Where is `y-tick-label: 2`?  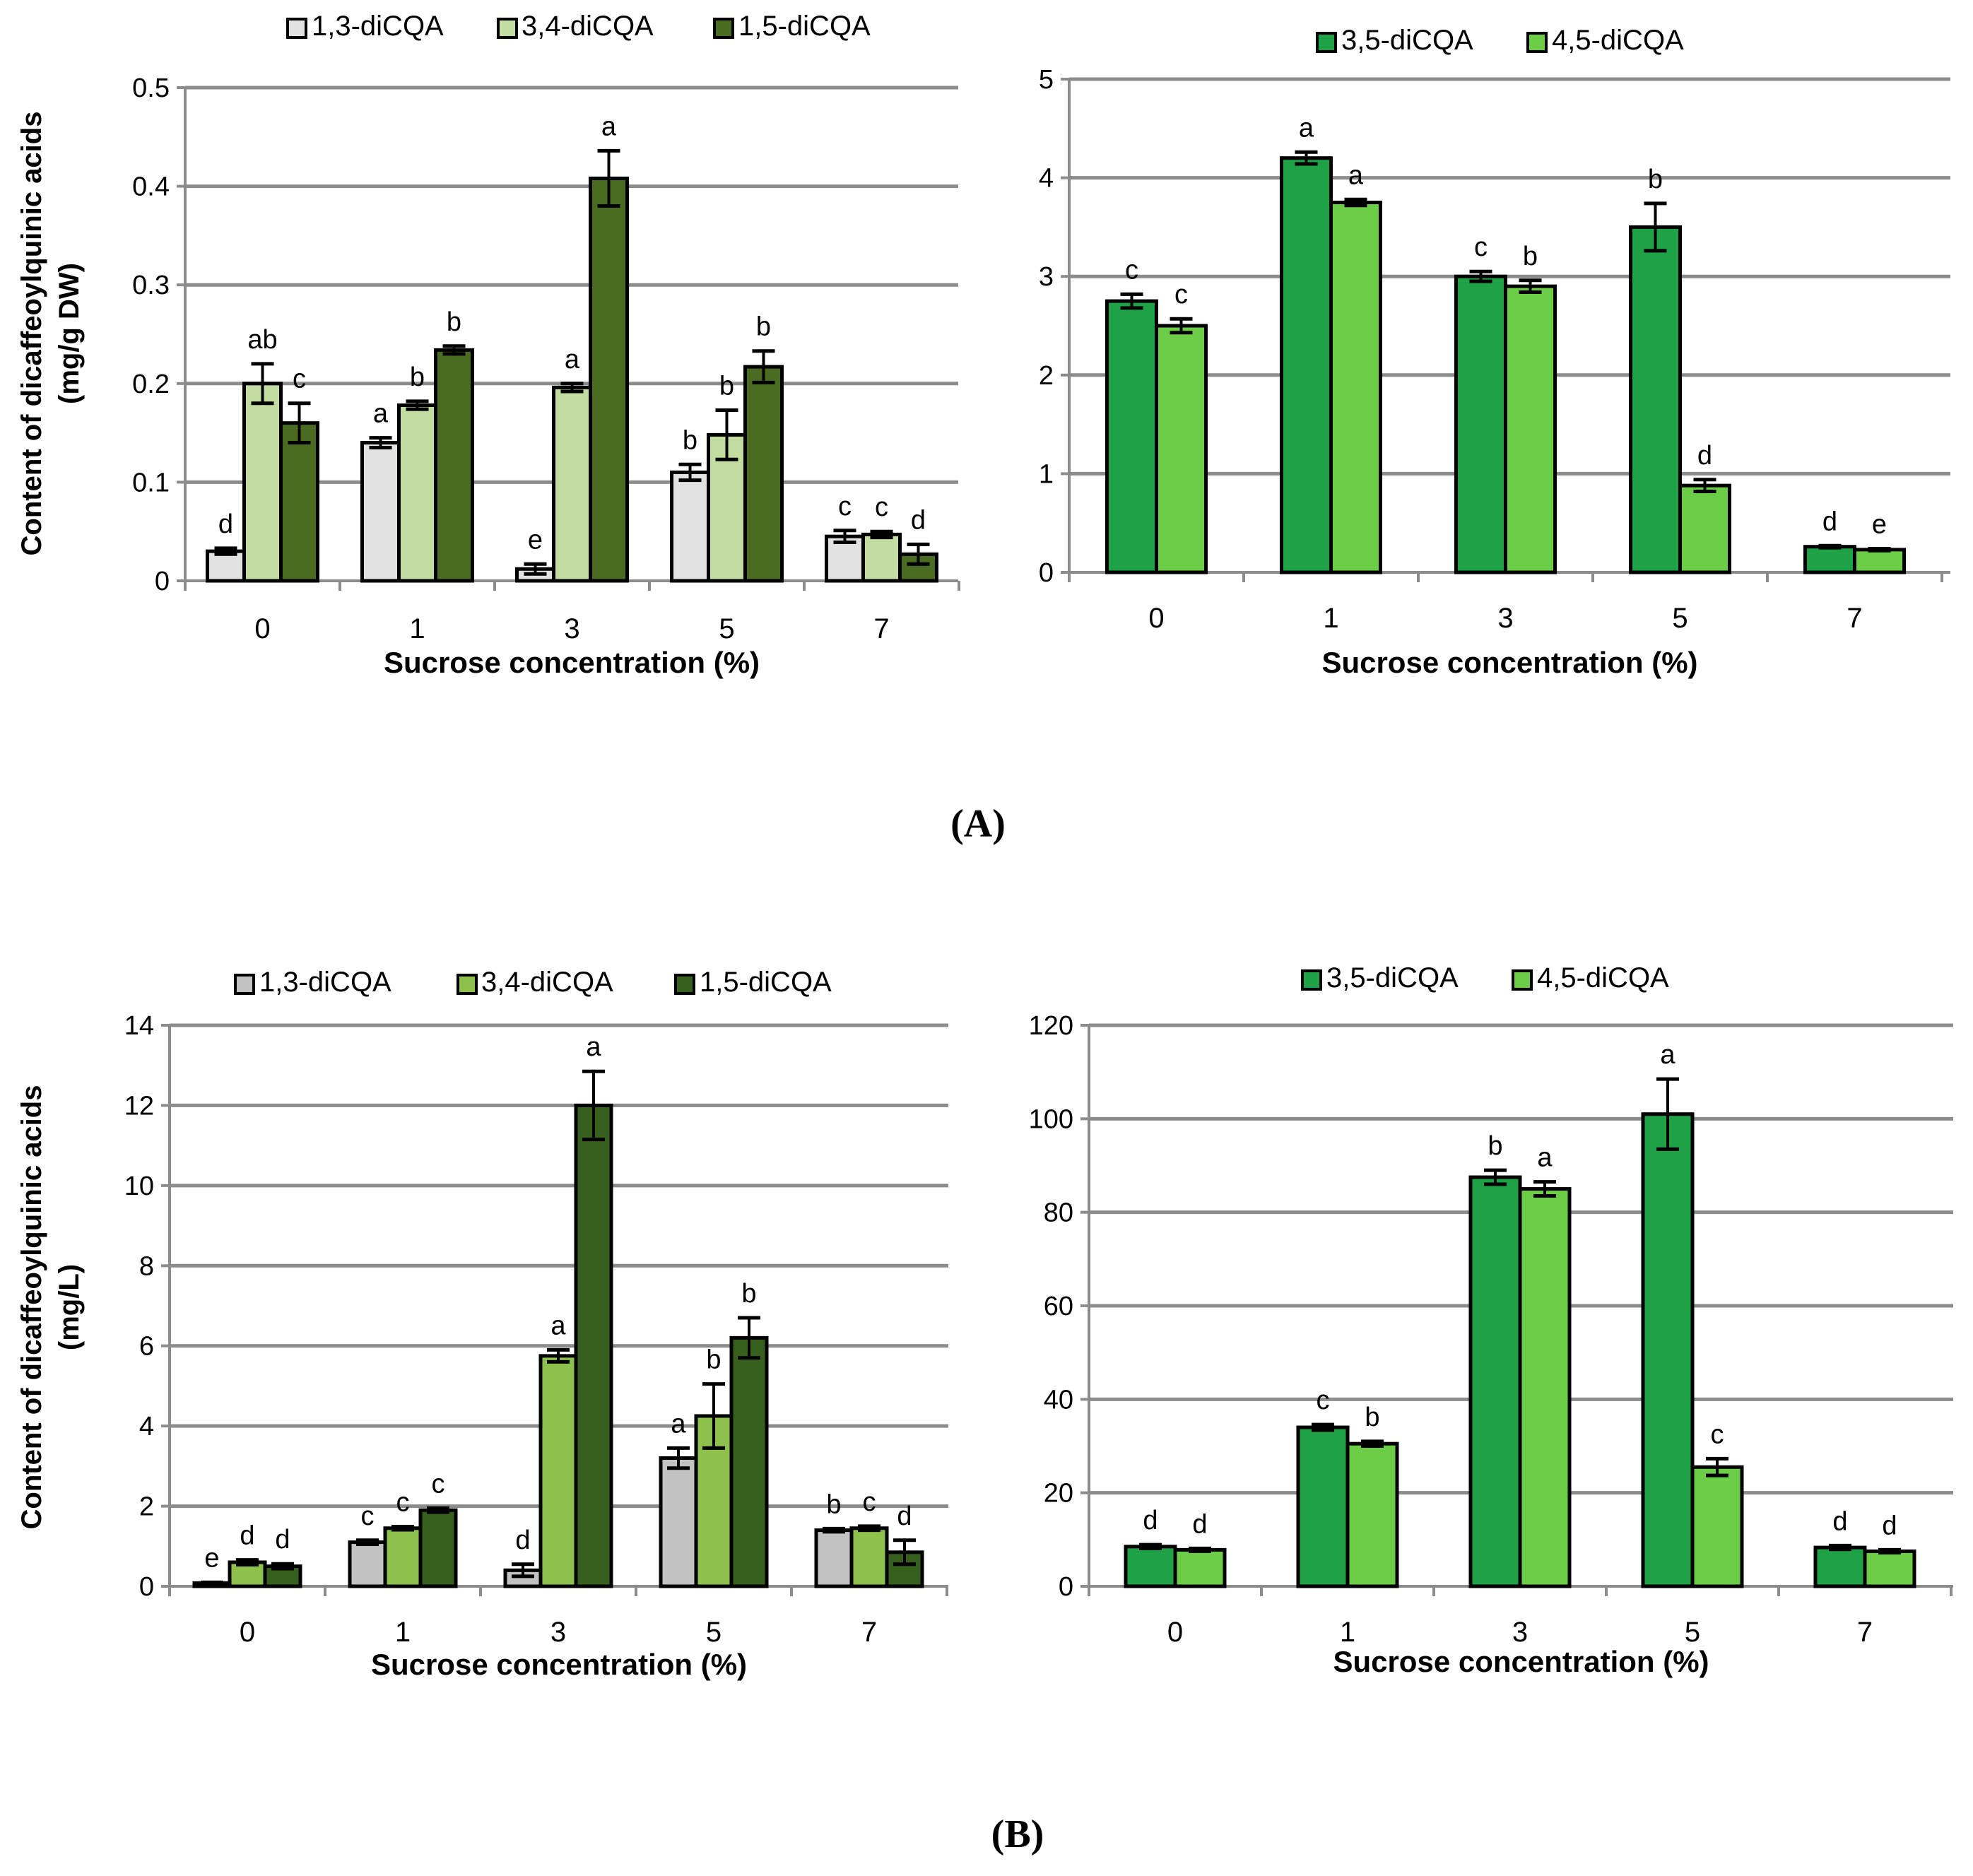 y-tick-label: 2 is located at coordinates (146, 1507).